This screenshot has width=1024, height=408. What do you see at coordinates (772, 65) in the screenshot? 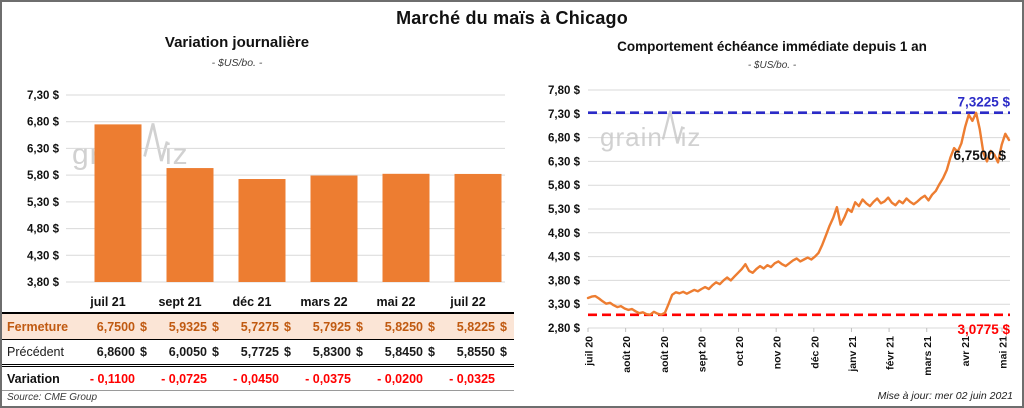
I see `line-chart-subtitle: - $US/bo. -` at bounding box center [772, 65].